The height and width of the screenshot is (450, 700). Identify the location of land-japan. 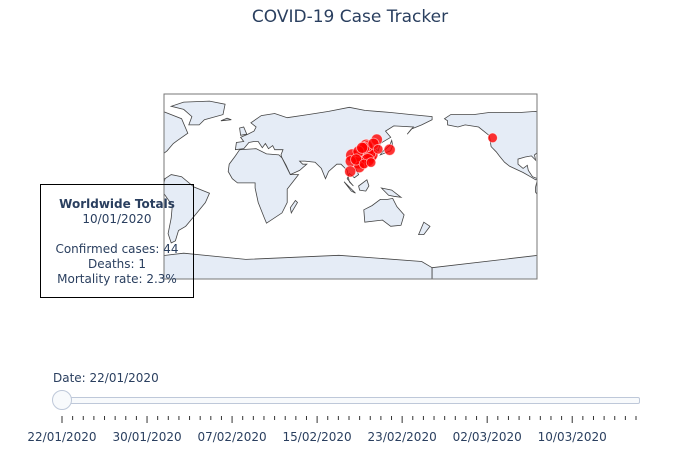
(14, 147).